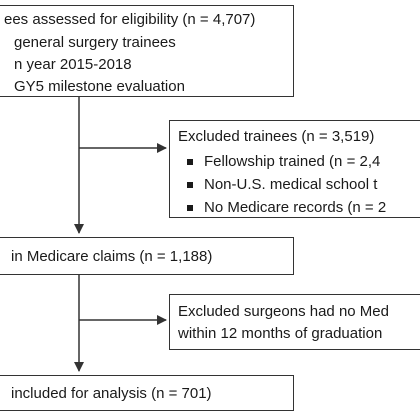  Describe the element at coordinates (111, 393) in the screenshot. I see `analysis-text: included for analysis (n = 701)` at that location.